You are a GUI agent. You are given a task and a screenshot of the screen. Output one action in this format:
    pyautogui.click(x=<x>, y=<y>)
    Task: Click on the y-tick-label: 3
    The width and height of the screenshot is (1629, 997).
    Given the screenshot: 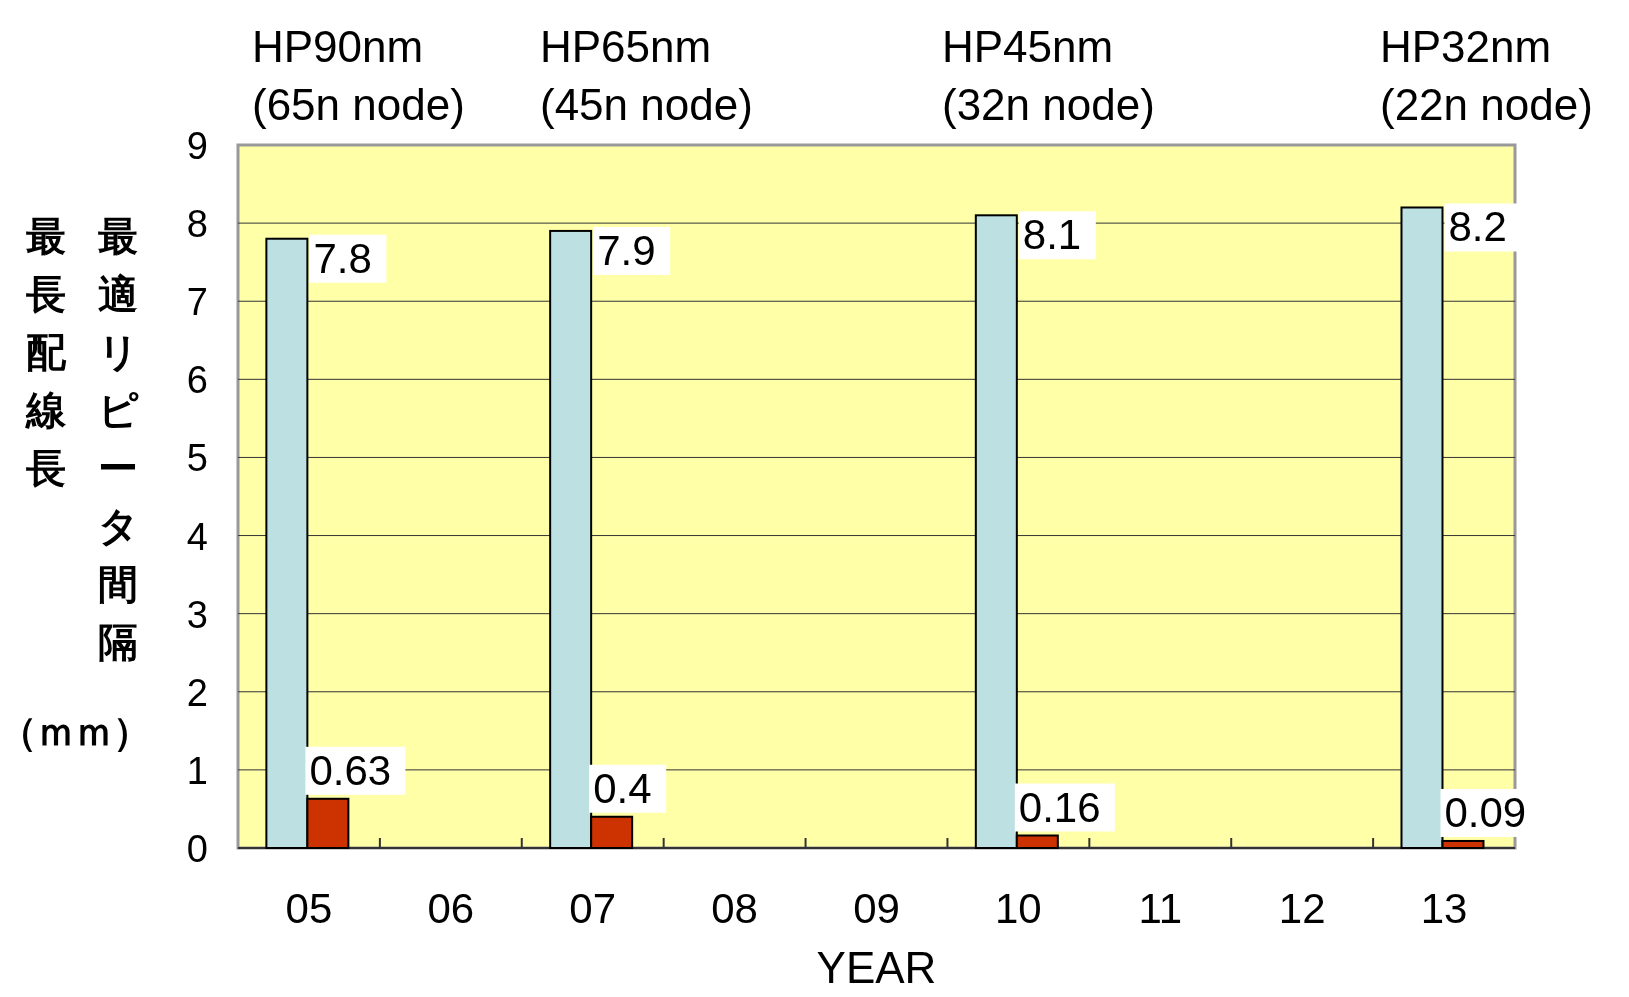 What is the action you would take?
    pyautogui.click(x=197, y=614)
    